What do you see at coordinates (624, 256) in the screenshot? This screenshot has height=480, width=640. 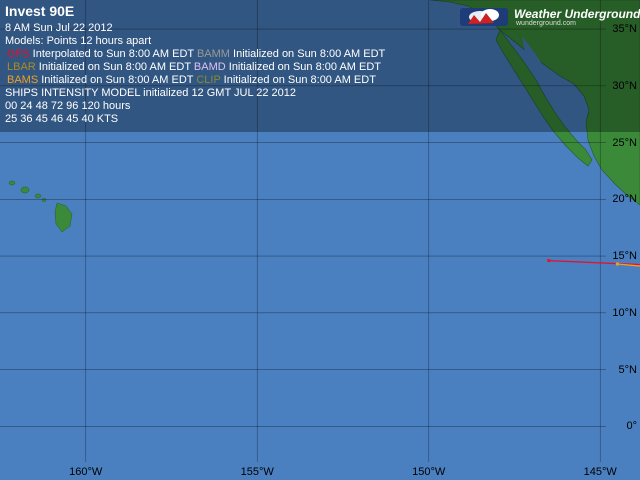 I see `latitude-label: 15°N` at bounding box center [624, 256].